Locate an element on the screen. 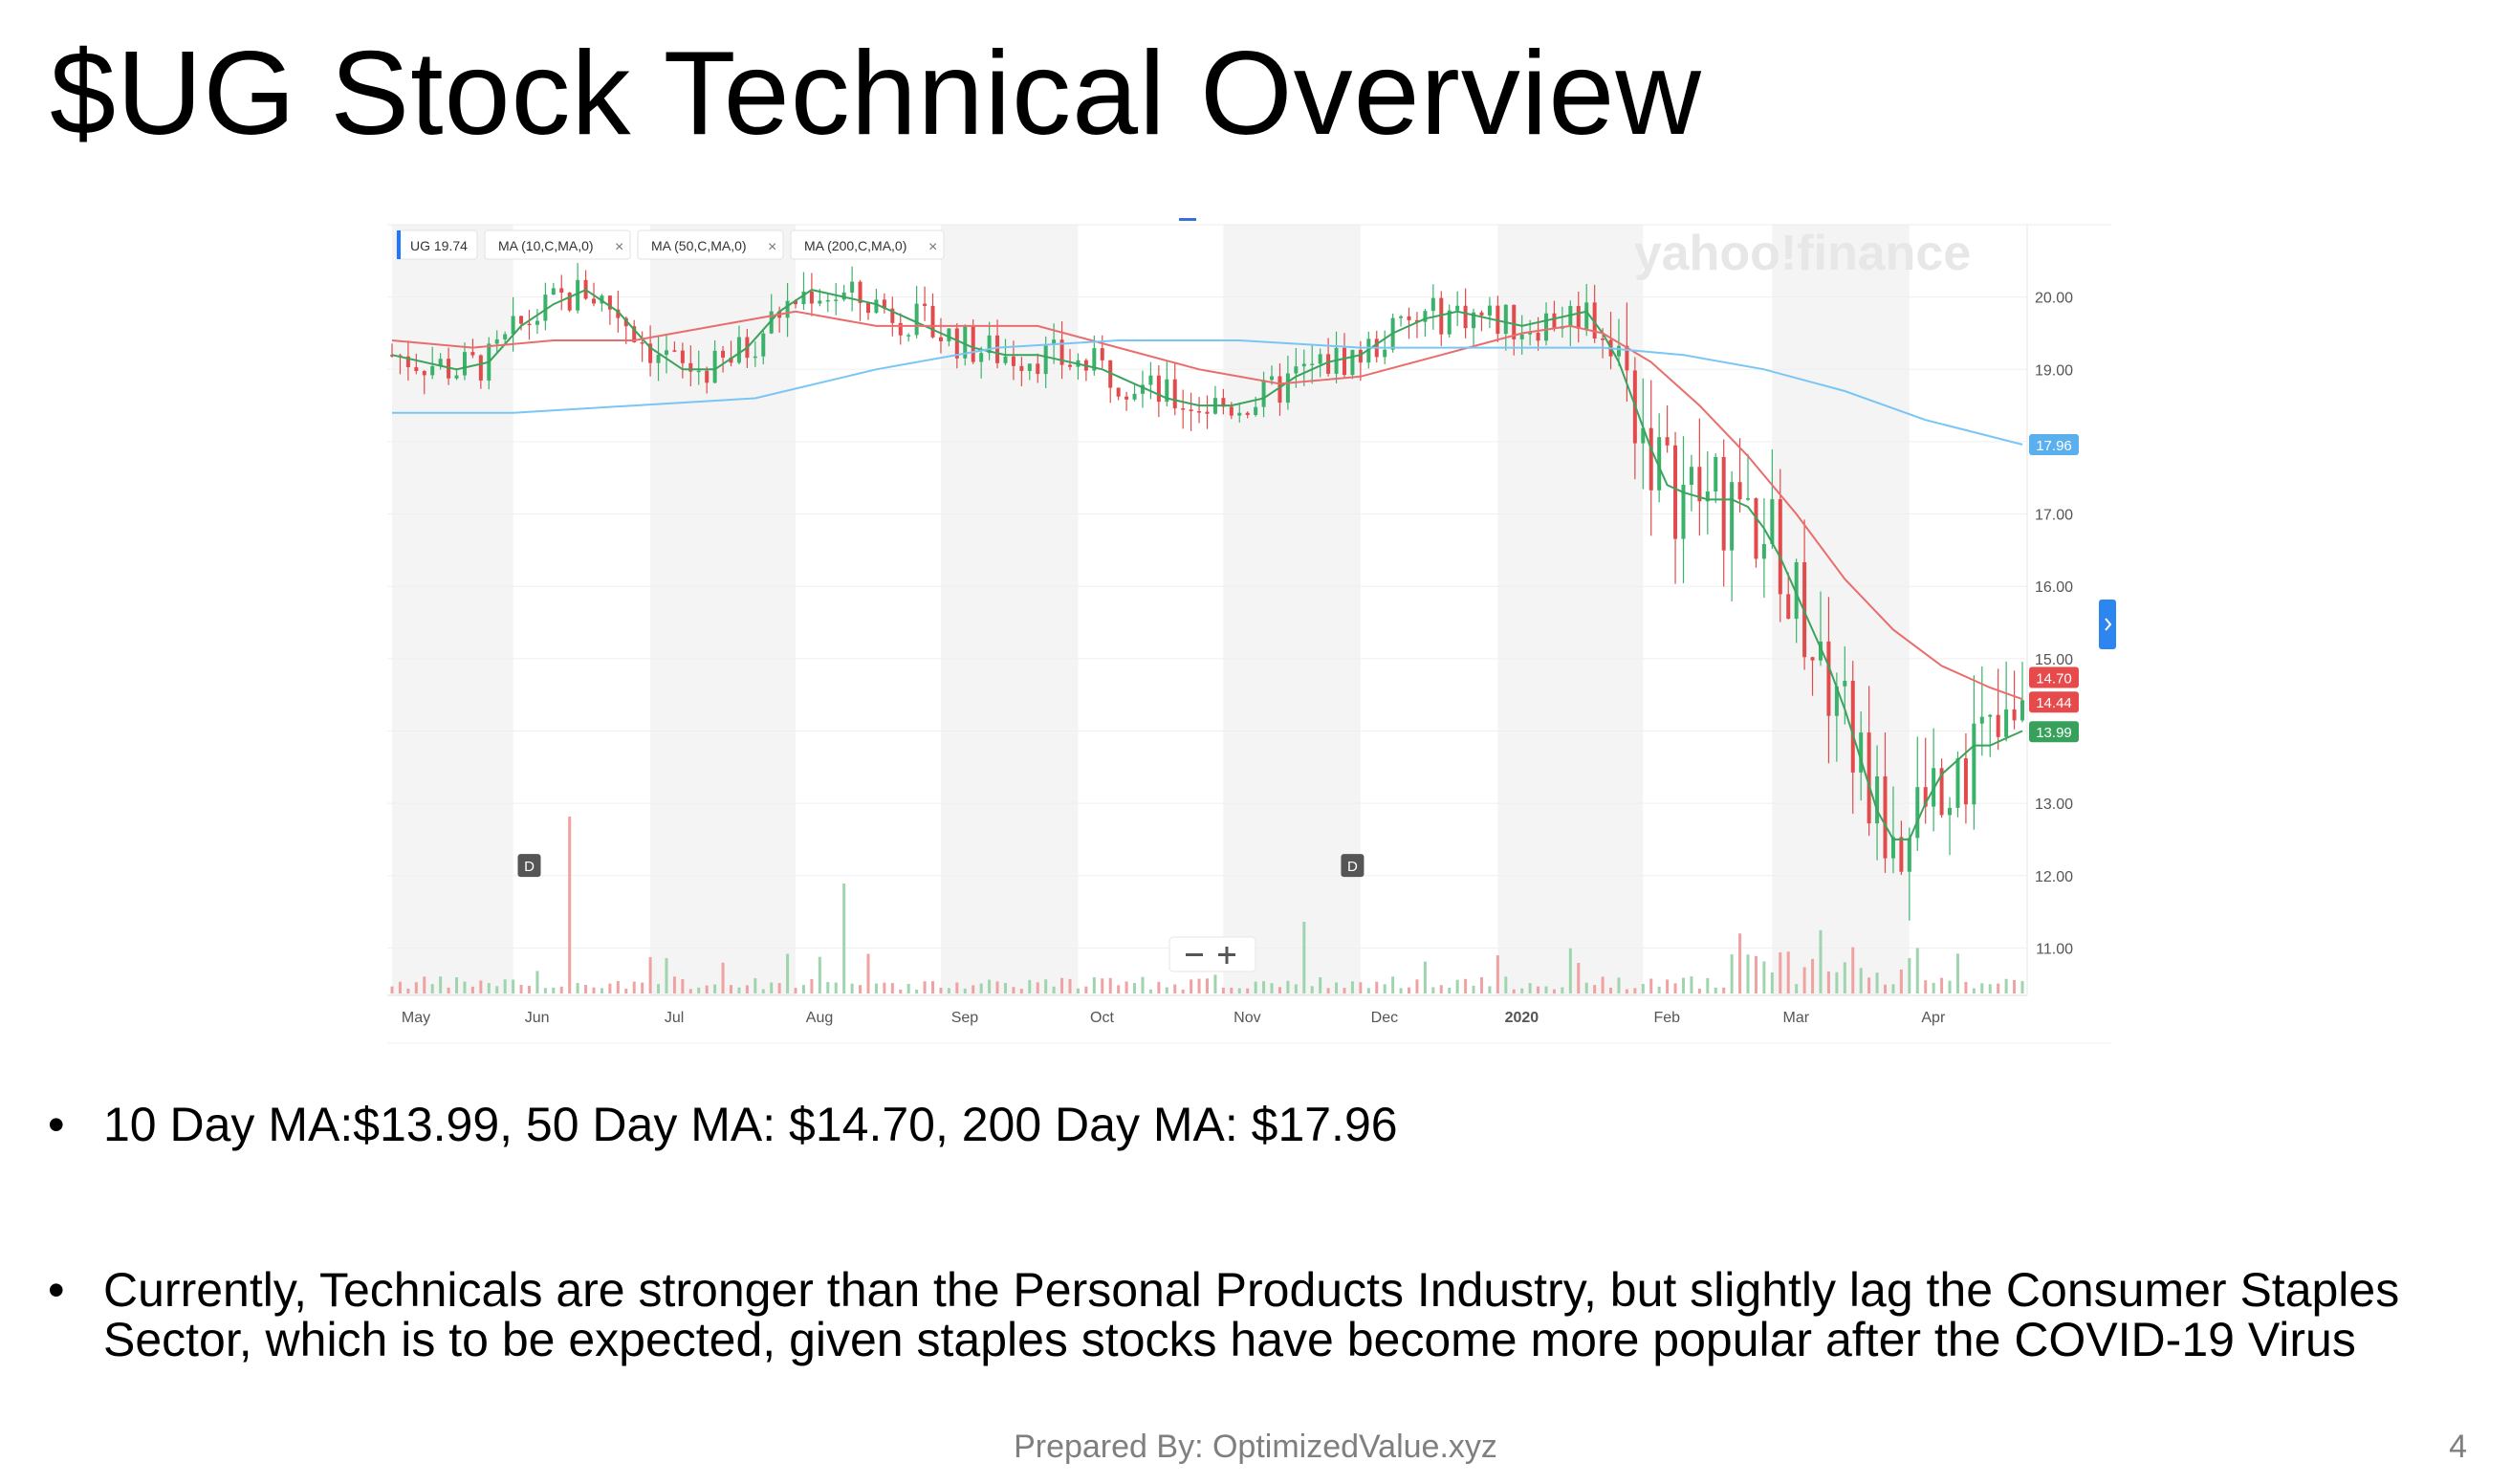 Image resolution: width=2511 pixels, height=1484 pixels. x-tick-label: Aug is located at coordinates (820, 1018).